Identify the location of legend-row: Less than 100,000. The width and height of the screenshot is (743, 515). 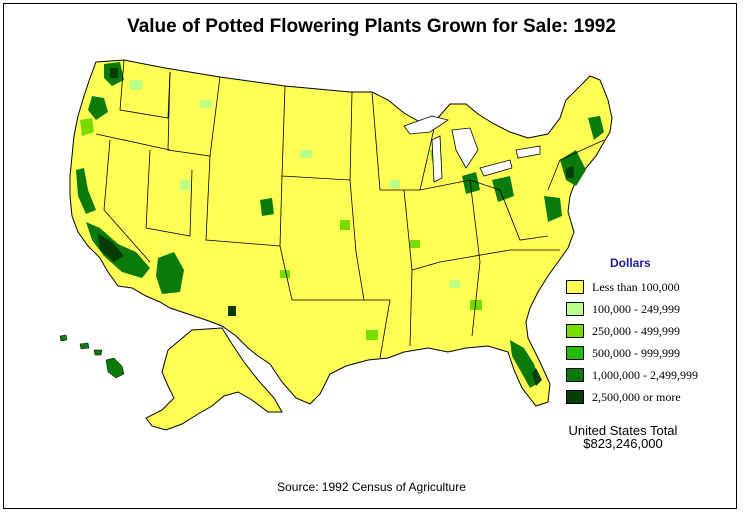
(632, 287).